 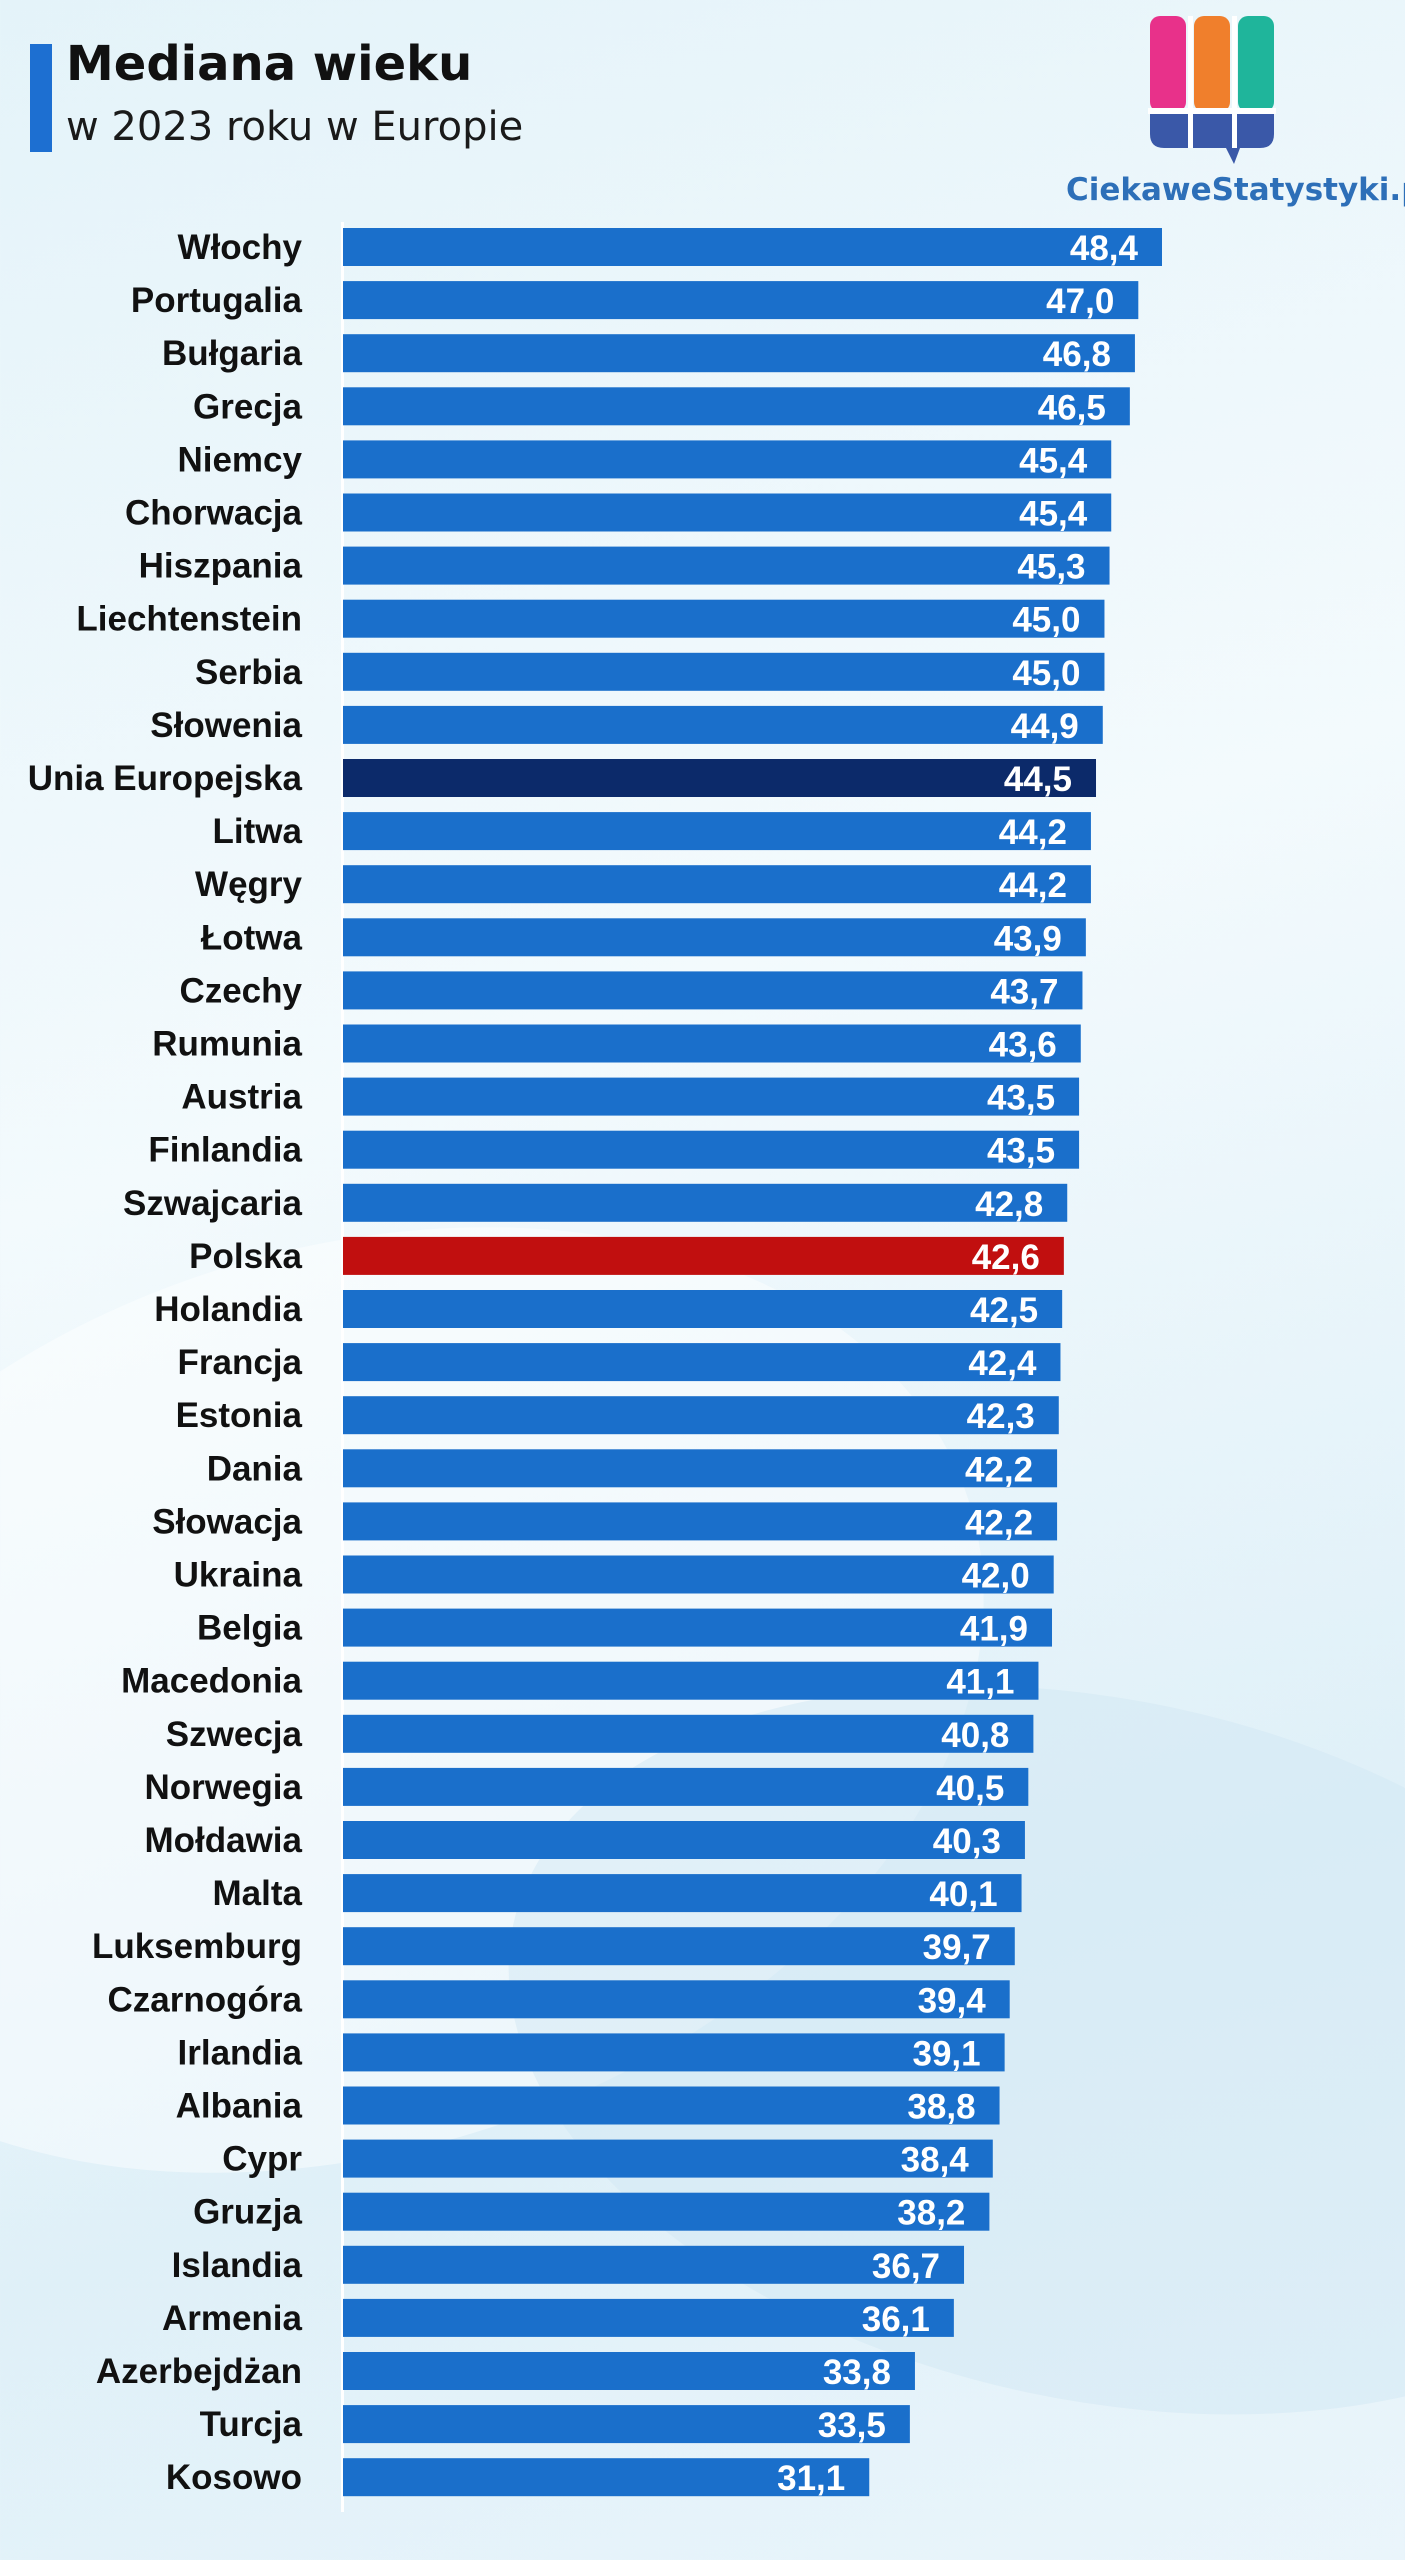 I want to click on bar-liechtenstein, so click(x=724, y=618).